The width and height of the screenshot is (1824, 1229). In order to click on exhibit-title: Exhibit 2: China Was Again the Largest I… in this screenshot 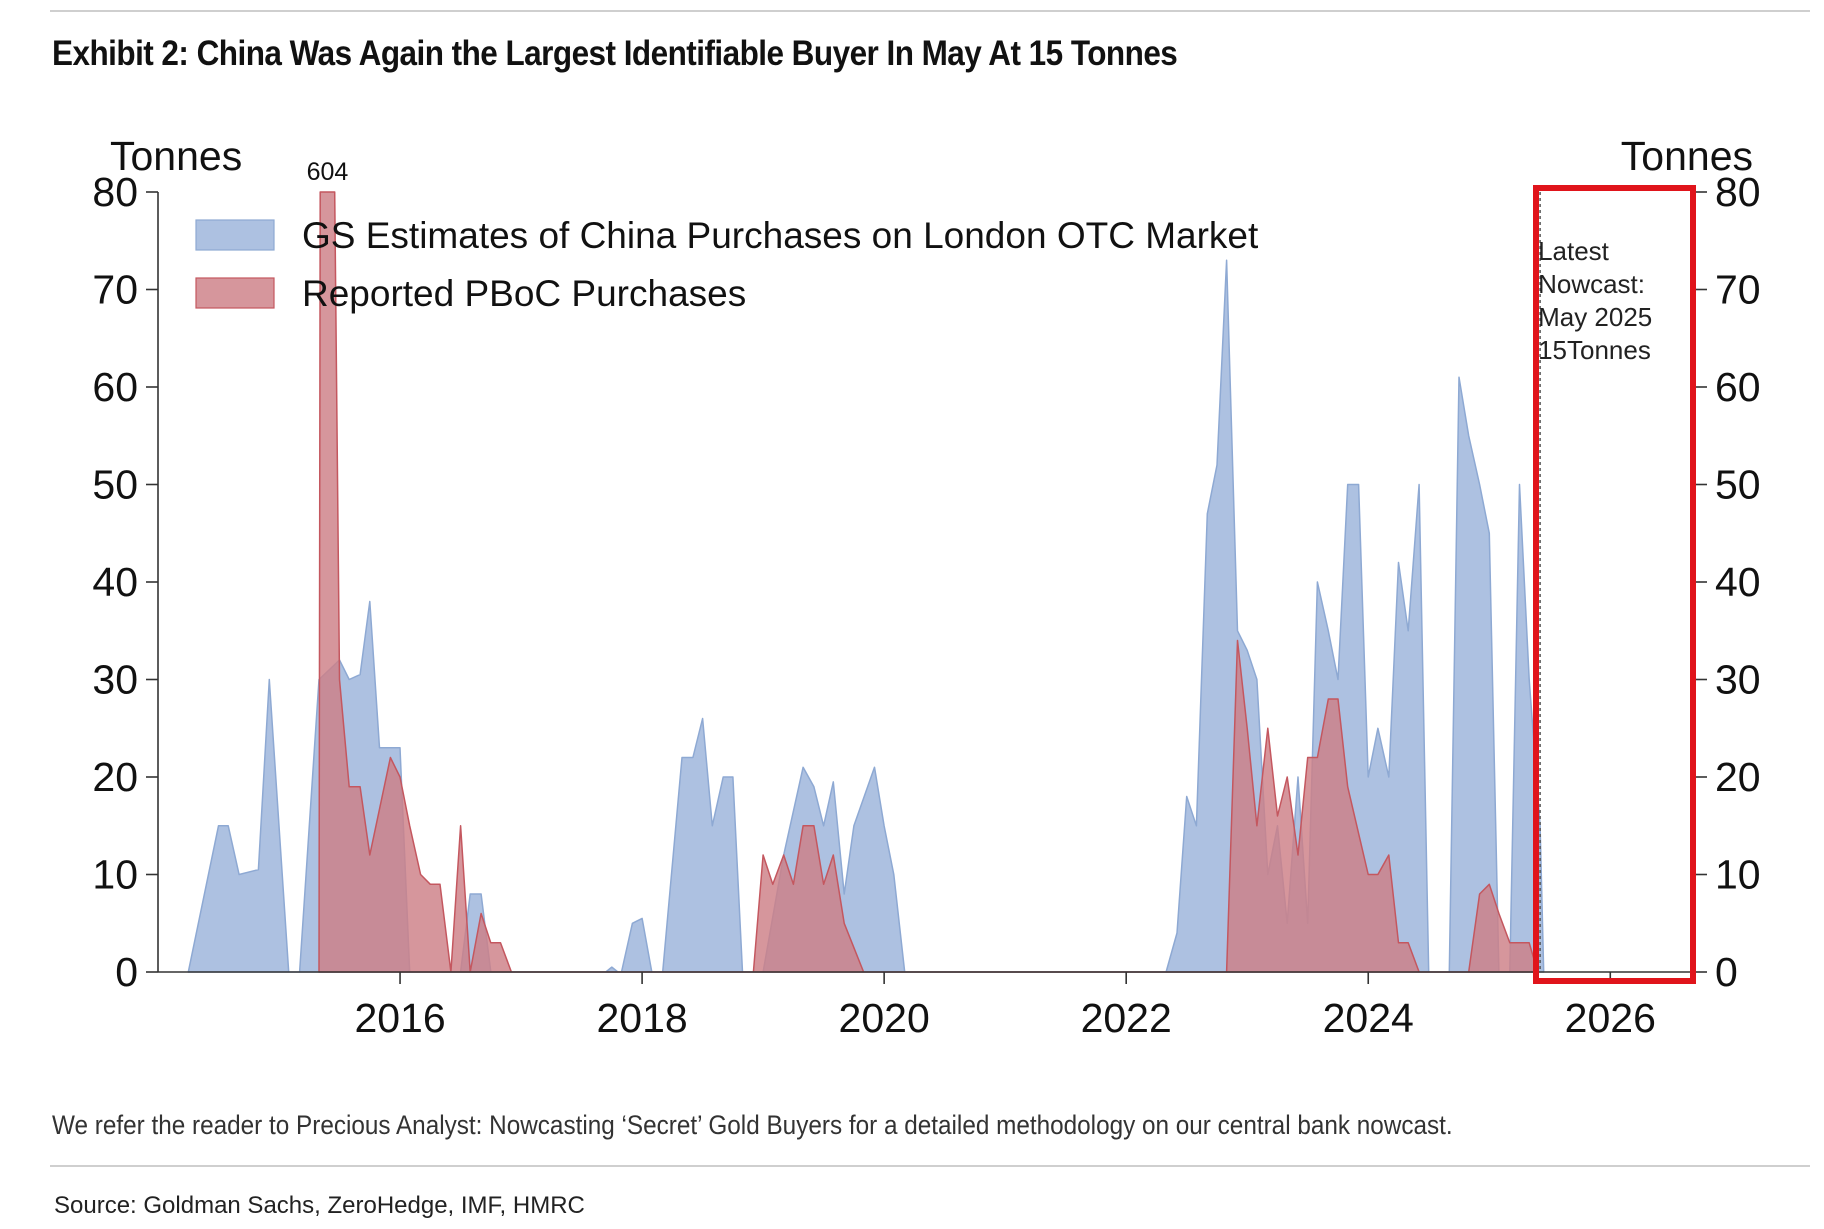, I will do `click(615, 53)`.